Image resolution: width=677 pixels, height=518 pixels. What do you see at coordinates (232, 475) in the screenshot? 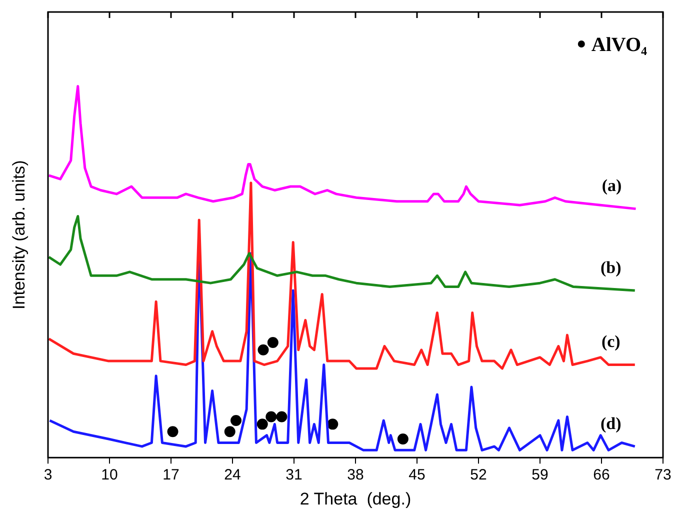
I see `x-tick-label: 24` at bounding box center [232, 475].